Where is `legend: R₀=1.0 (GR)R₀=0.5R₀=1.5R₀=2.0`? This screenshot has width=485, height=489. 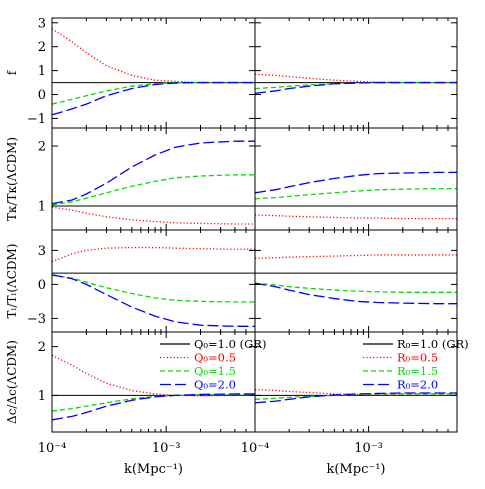
legend: R₀=1.0 (GR)R₀=0.5R₀=1.5R₀=2.0 is located at coordinates (416, 364).